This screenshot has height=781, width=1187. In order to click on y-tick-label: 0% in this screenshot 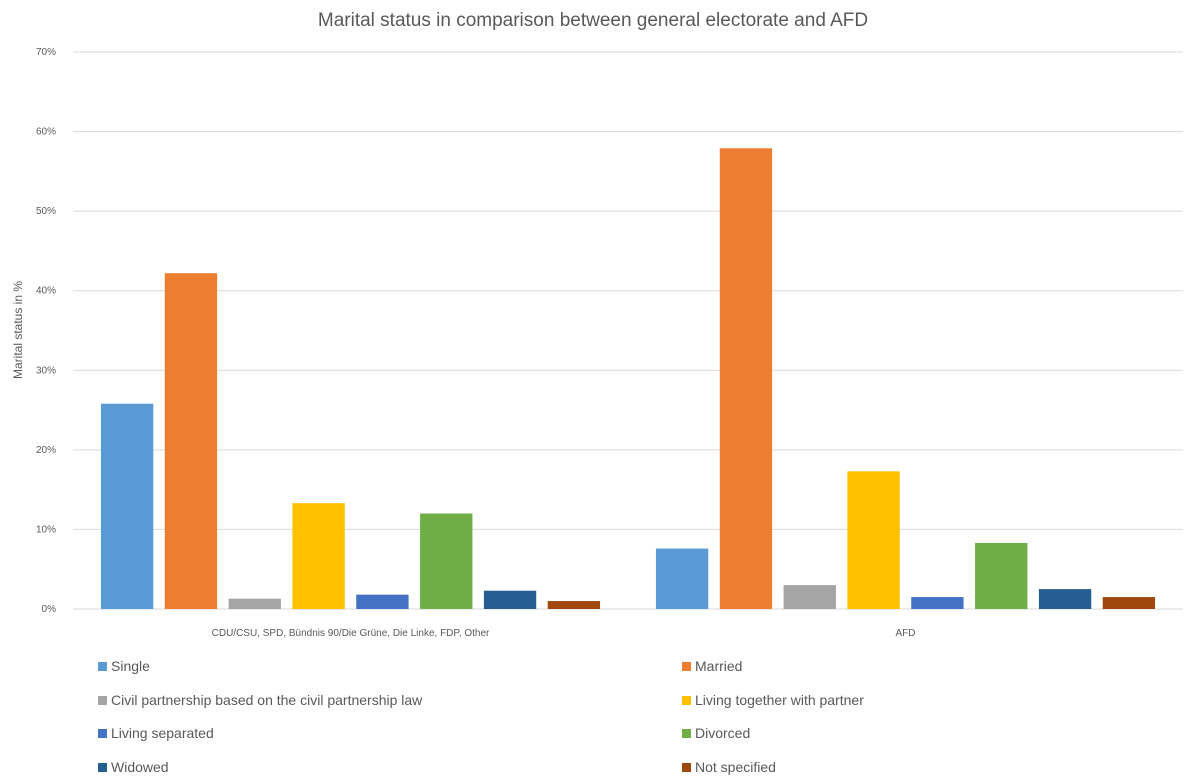, I will do `click(49, 609)`.